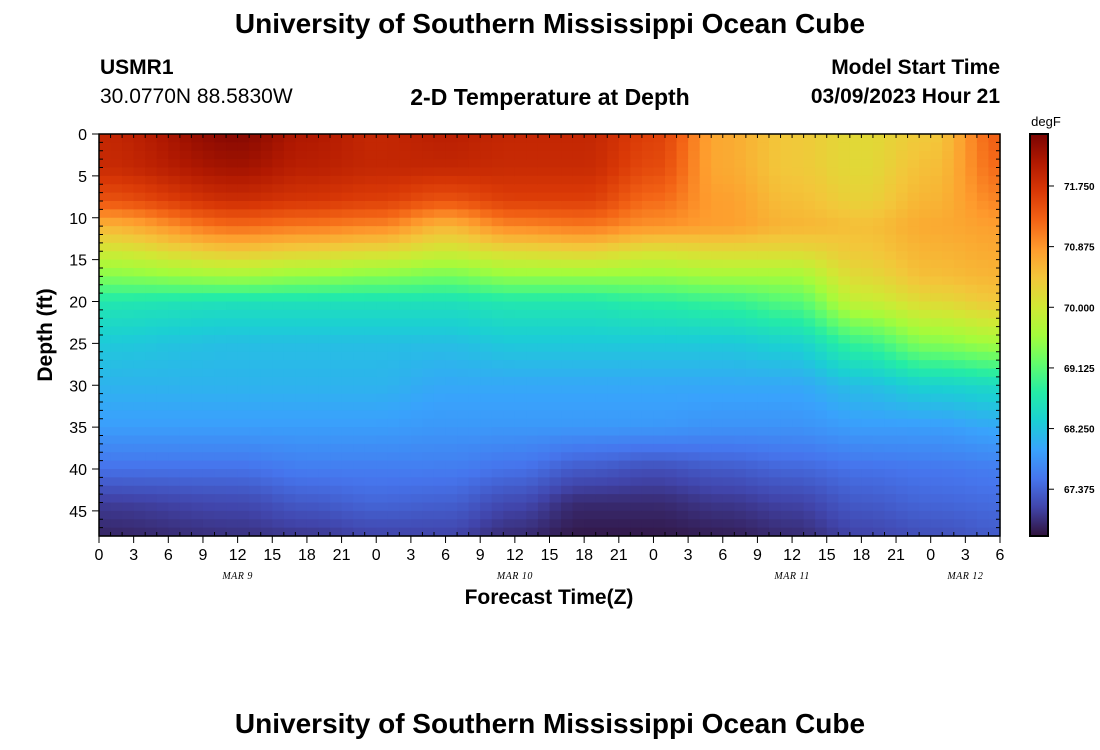  I want to click on x-tick-label: 15, so click(827, 555).